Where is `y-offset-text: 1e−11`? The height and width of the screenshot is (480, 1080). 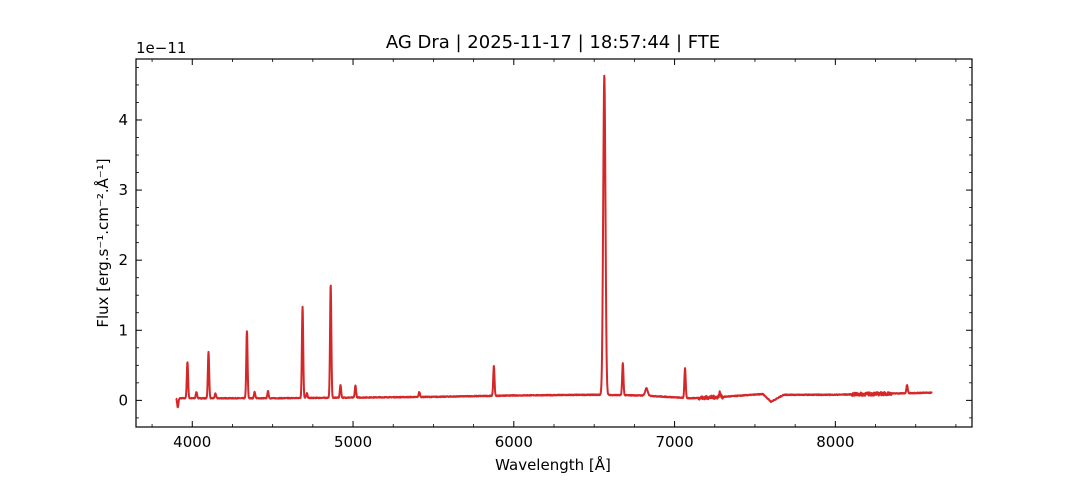
y-offset-text: 1e−11 is located at coordinates (161, 48).